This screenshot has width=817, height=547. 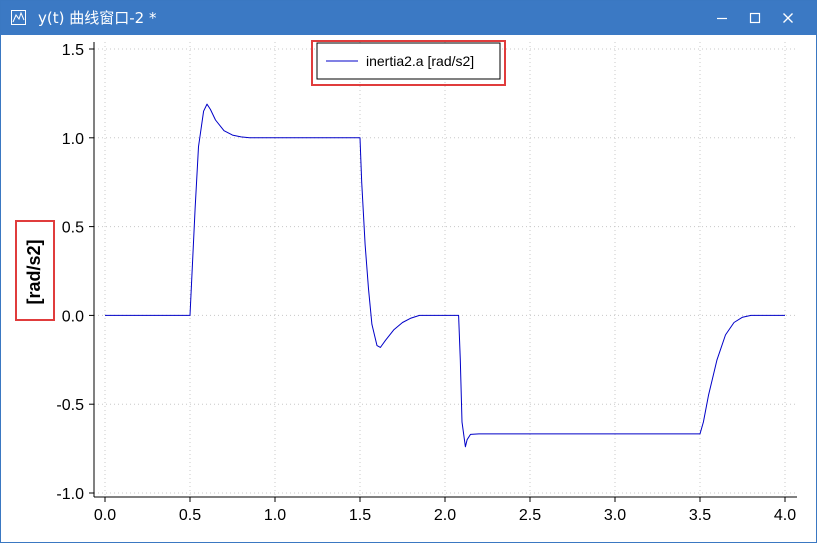 I want to click on x-tick-label: 2.5, so click(x=530, y=515).